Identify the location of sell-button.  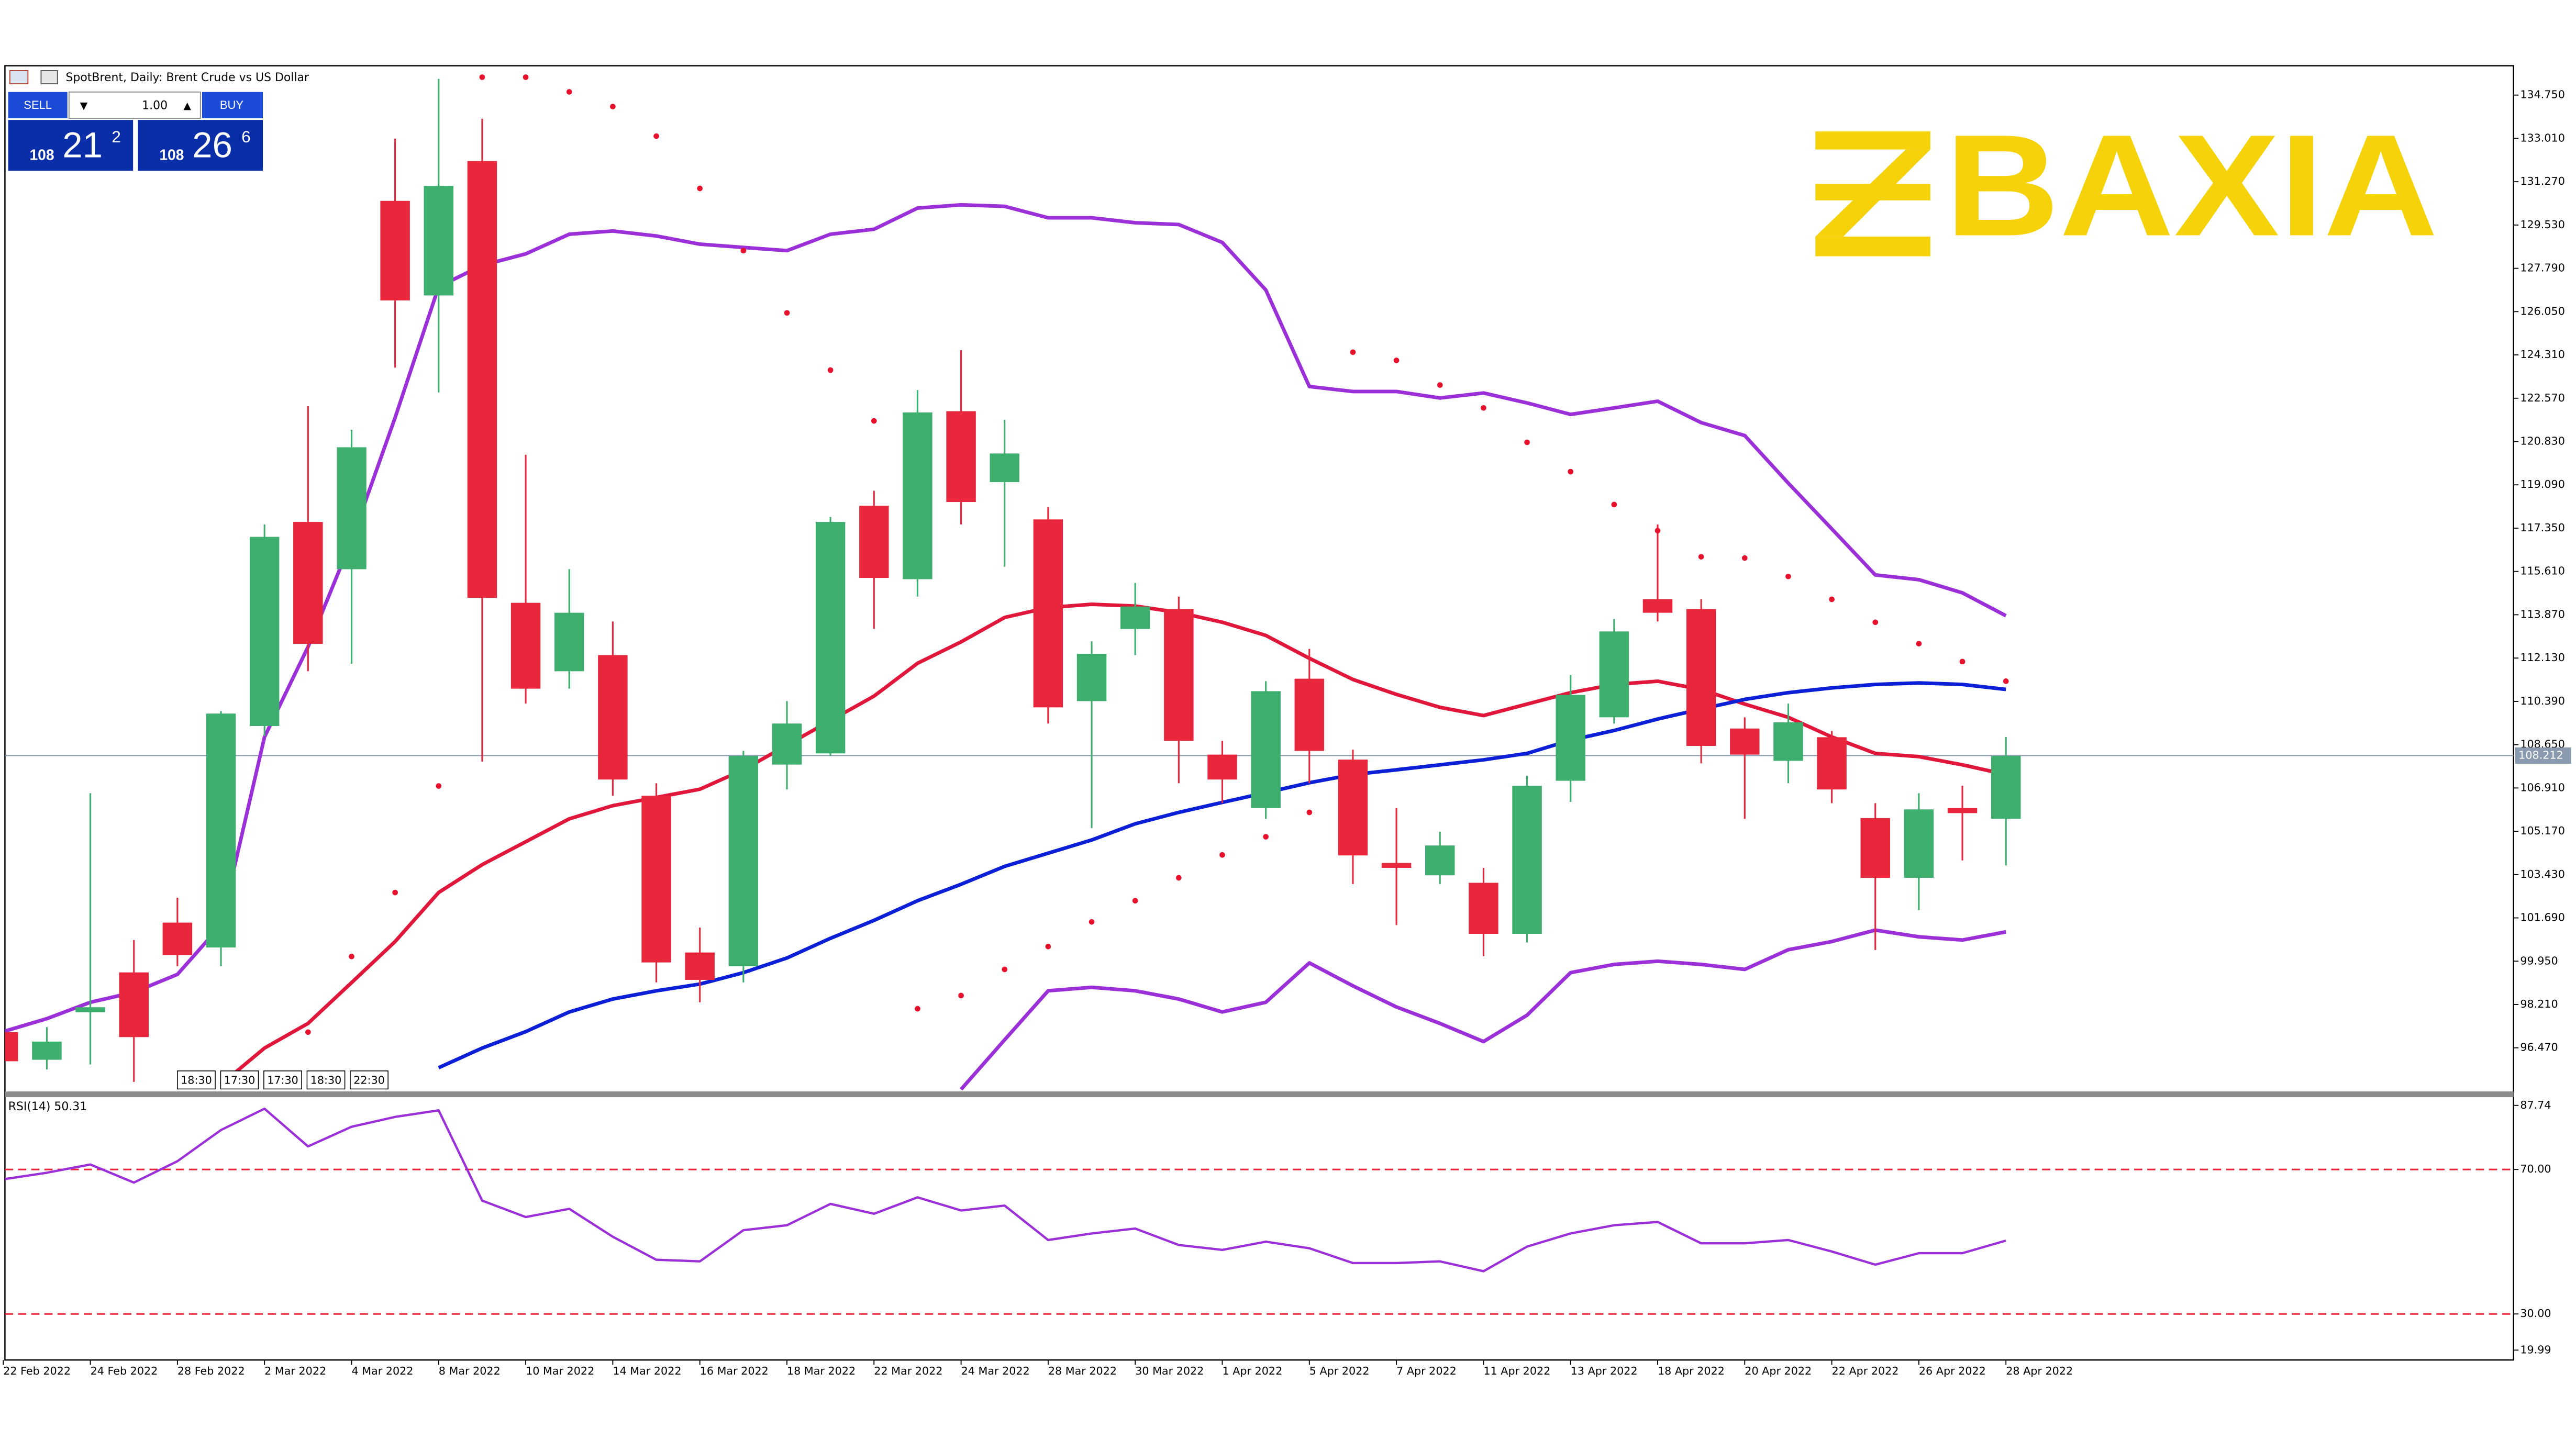
(38, 105).